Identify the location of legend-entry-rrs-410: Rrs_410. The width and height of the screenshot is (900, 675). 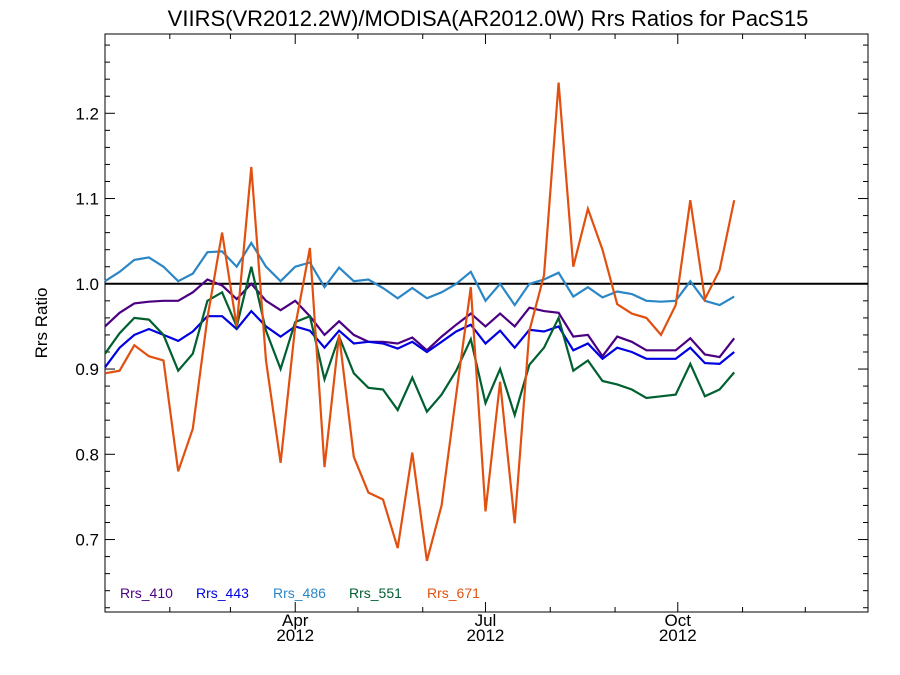
(146, 593).